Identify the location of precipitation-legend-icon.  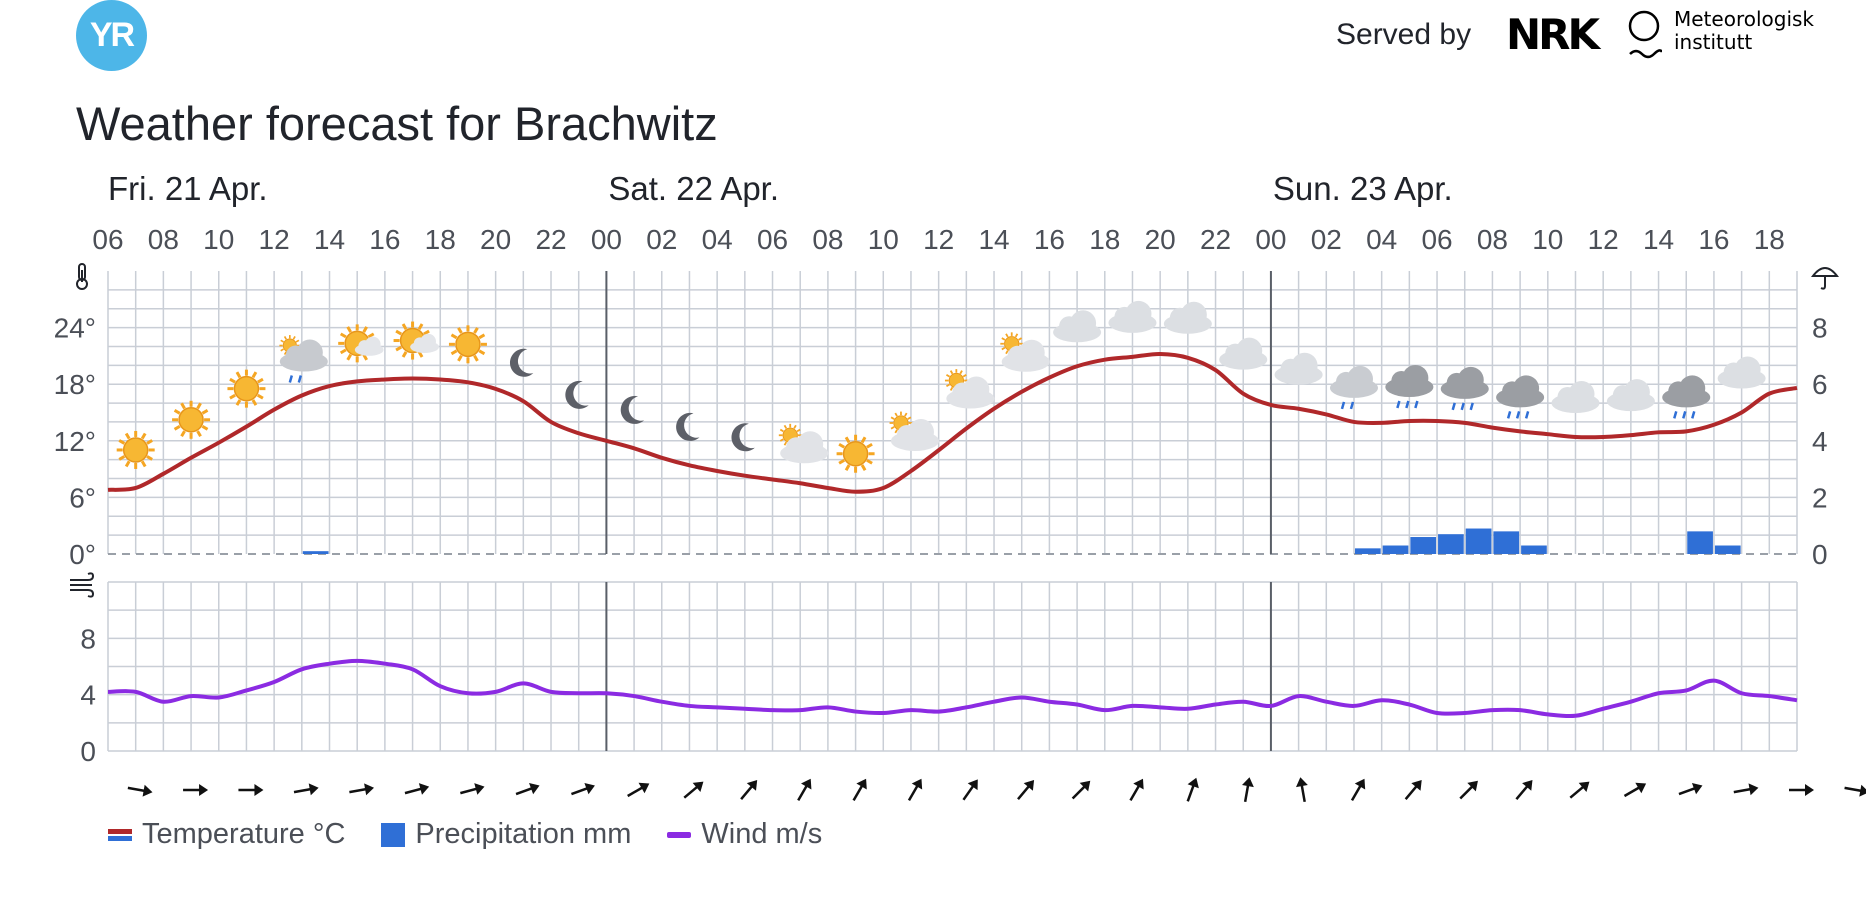
(393, 834).